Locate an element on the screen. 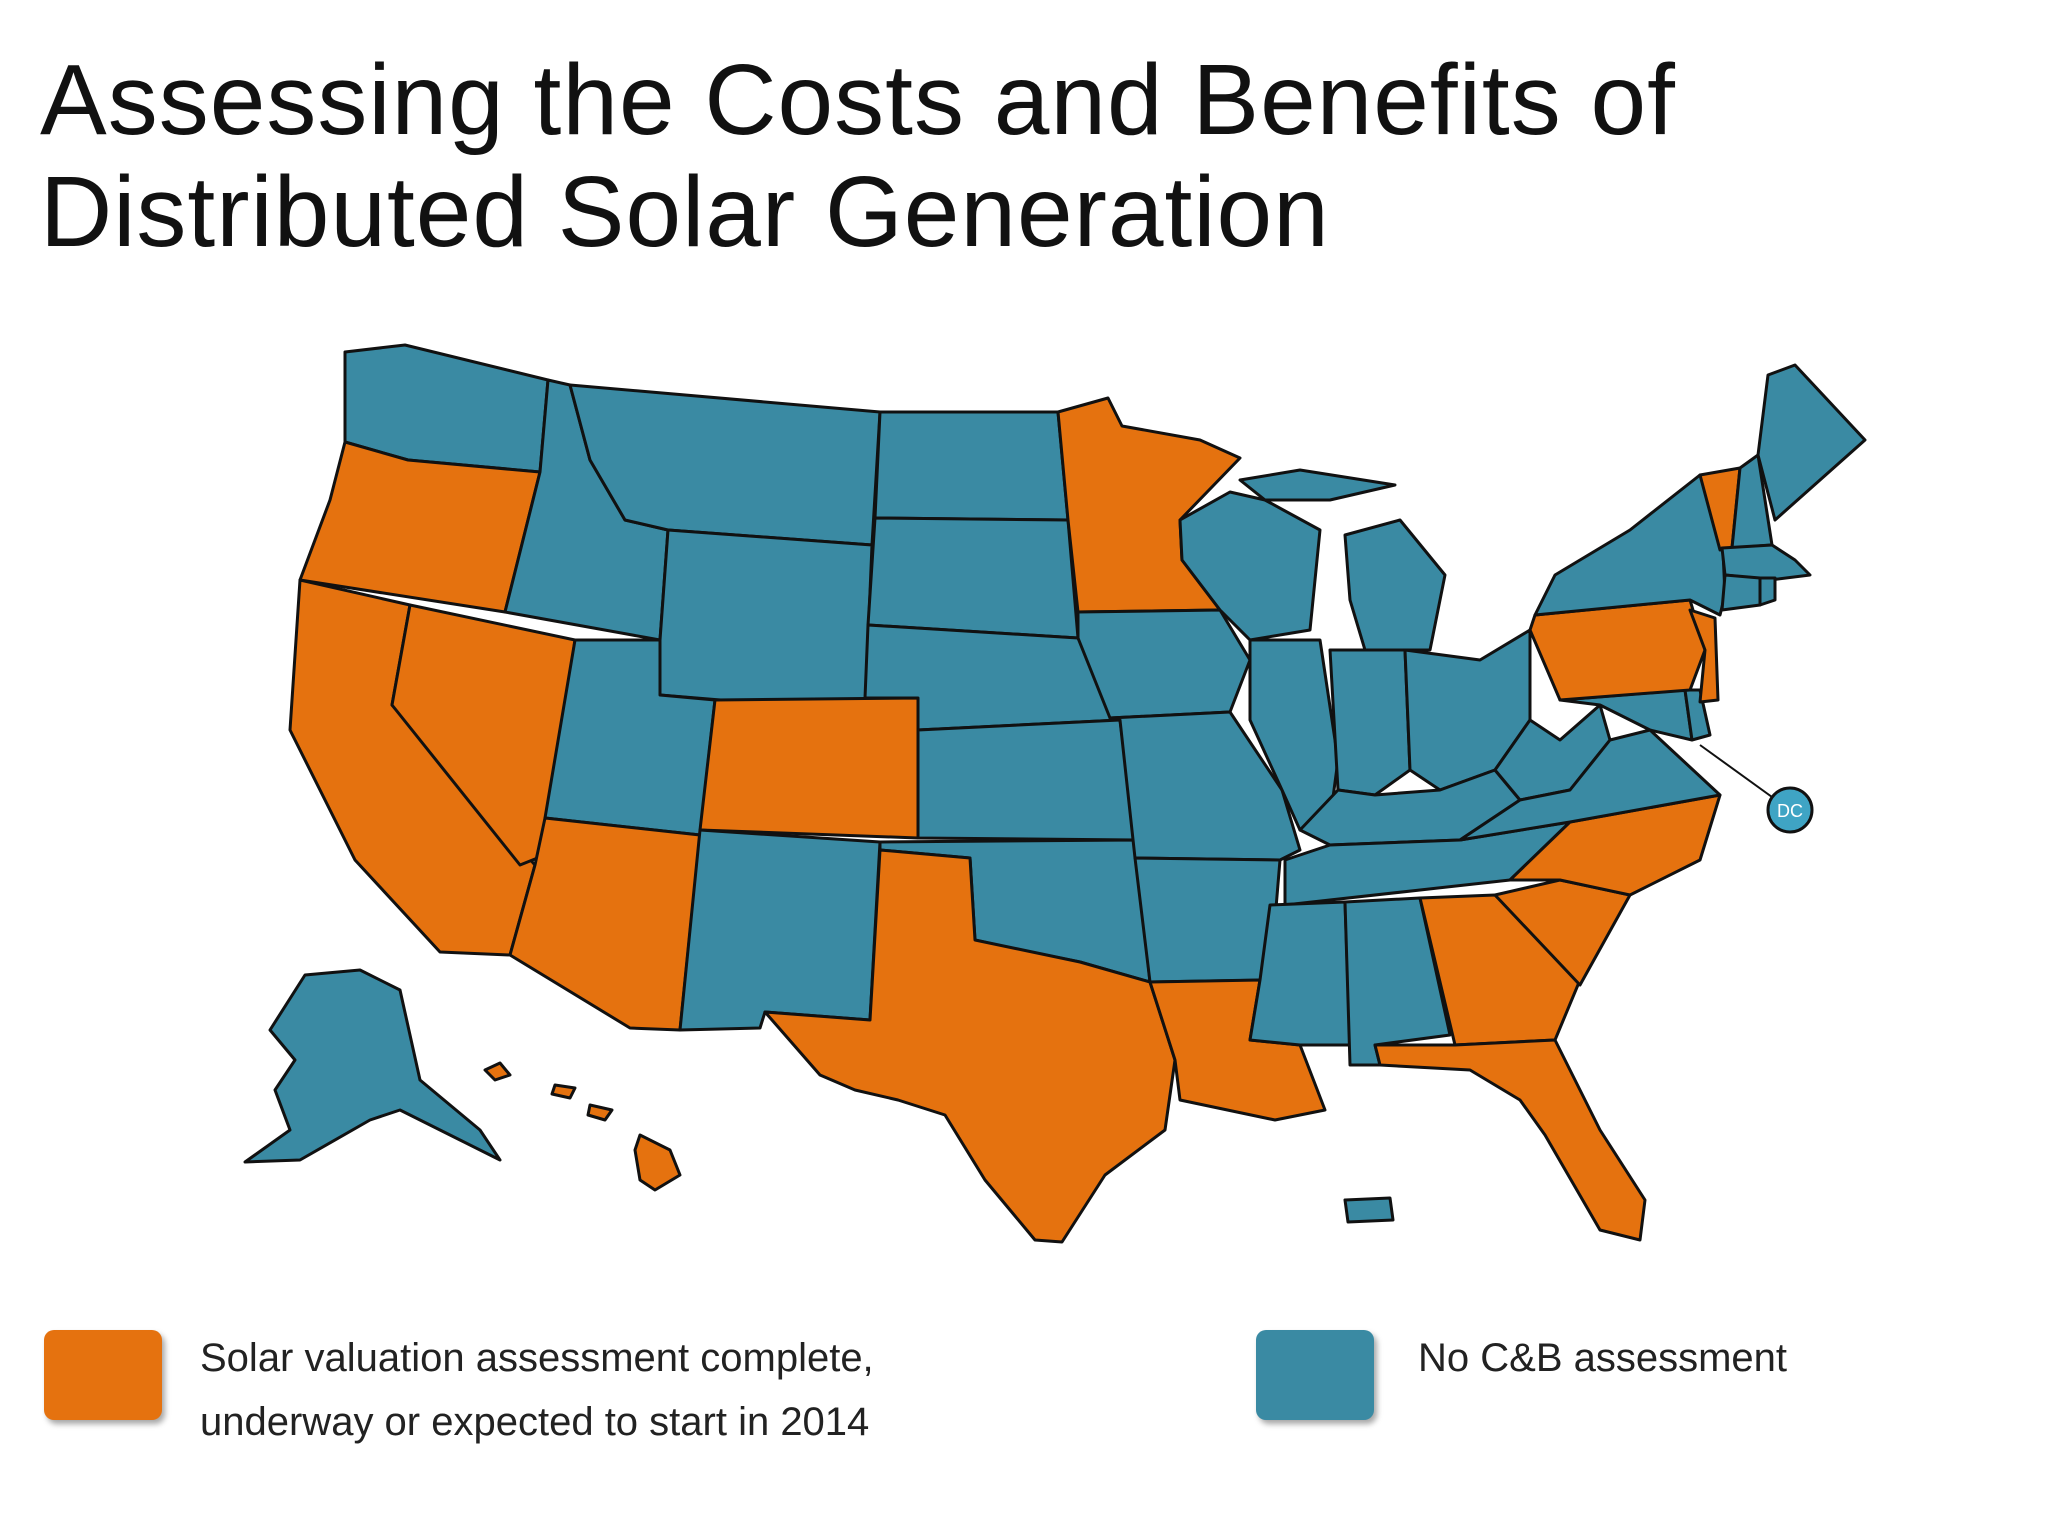 The height and width of the screenshot is (1536, 2048). state-TX is located at coordinates (970, 1046).